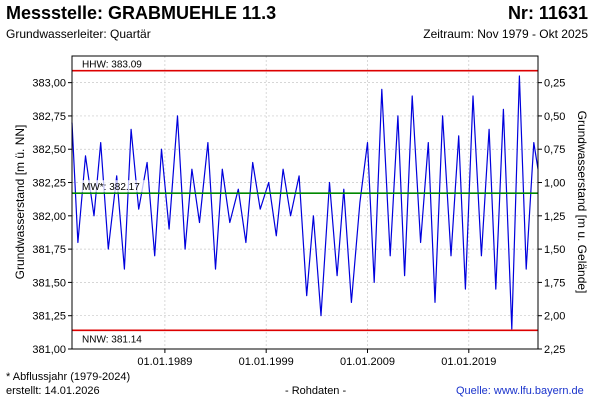  I want to click on y-tick-label-left: 381,00, so click(49, 350).